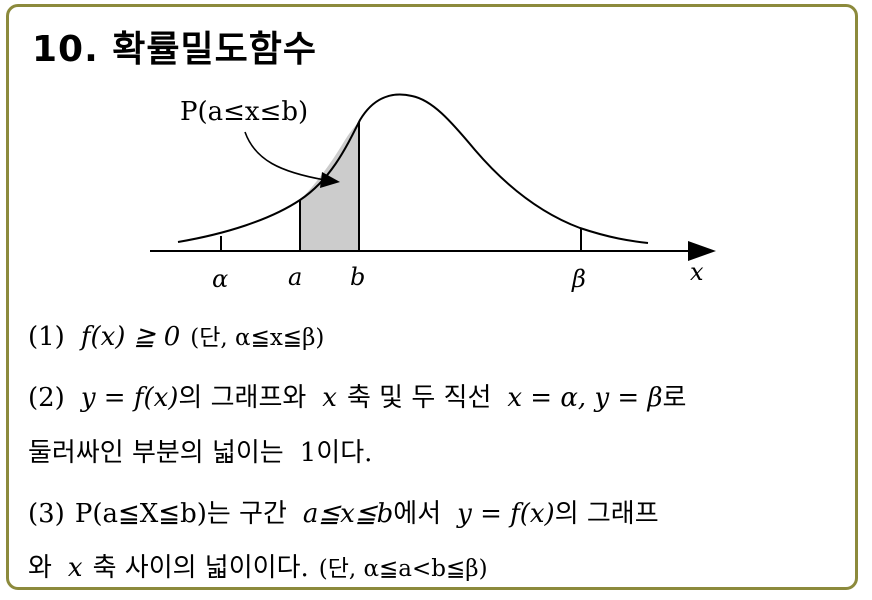 The image size is (872, 600). Describe the element at coordinates (246, 514) in the screenshot. I see `statement-3-text1: 는 구간` at that location.